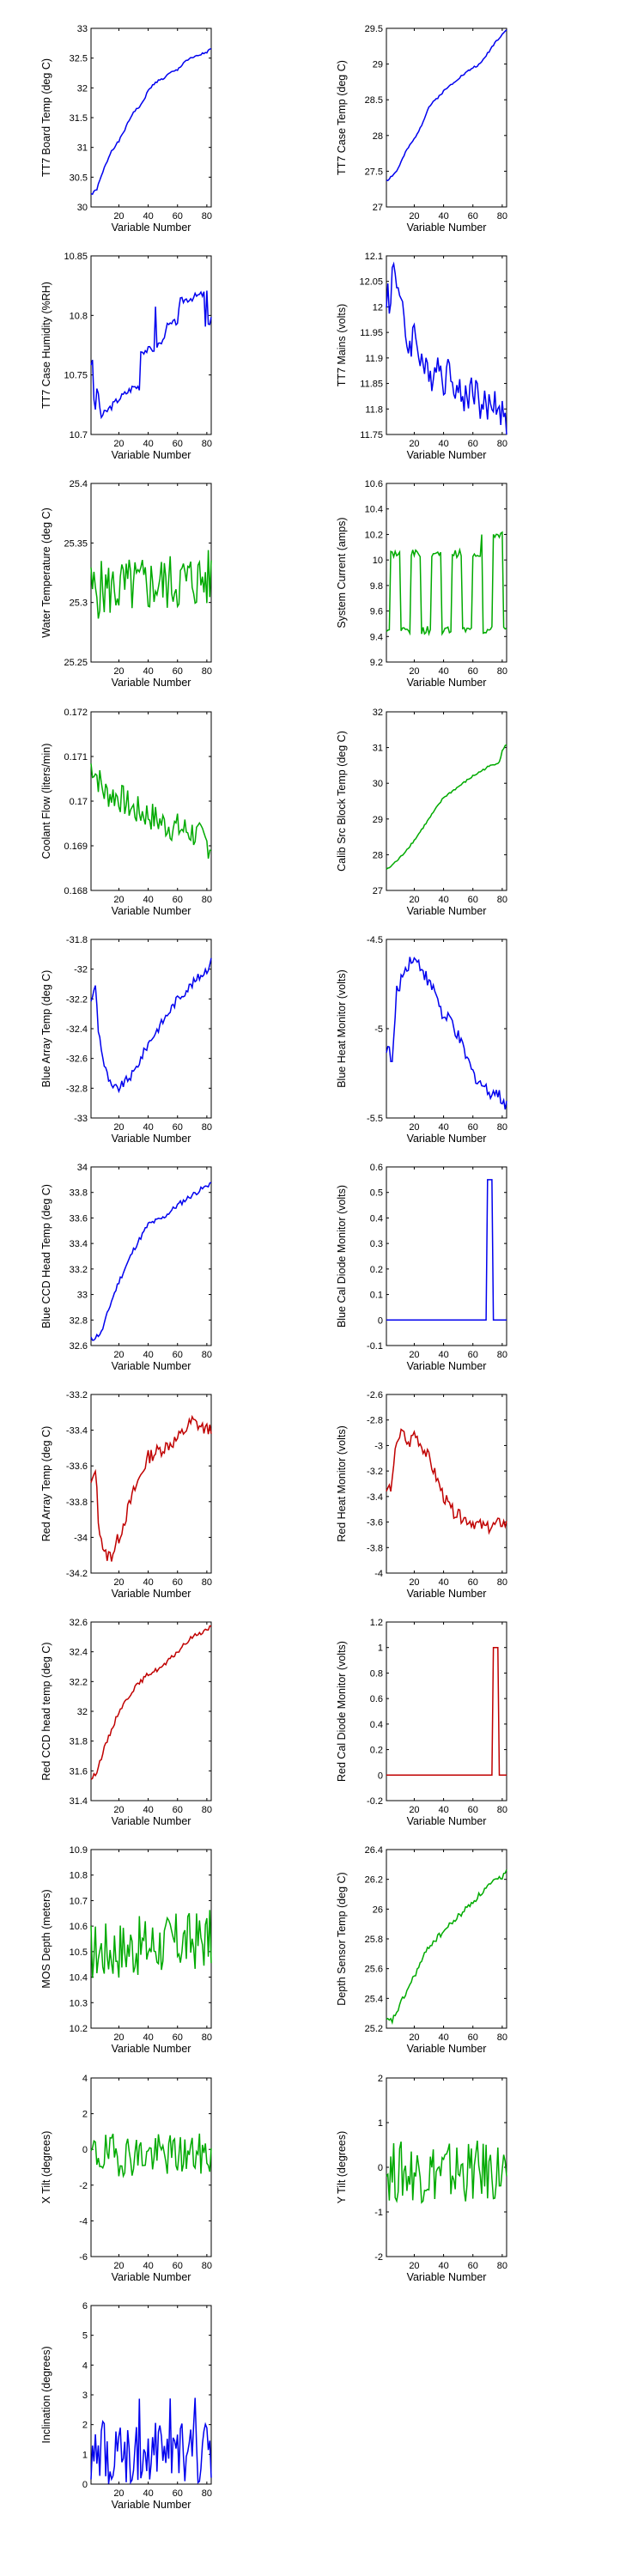 Image resolution: width=644 pixels, height=2576 pixels. I want to click on y-tick-label: 10.75, so click(76, 376).